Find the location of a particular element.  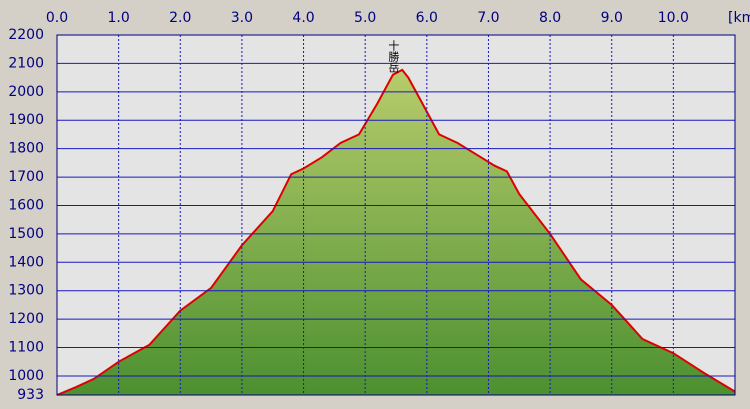

y-tick-label: 1800 is located at coordinates (26, 149).